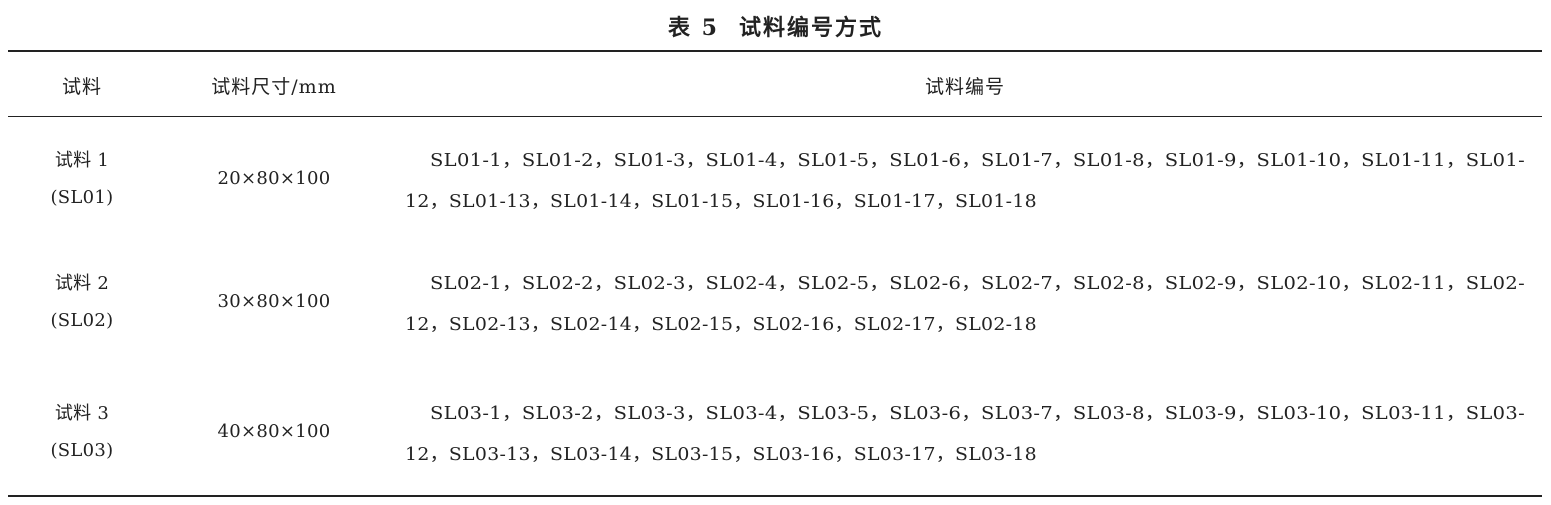  What do you see at coordinates (810, 28) in the screenshot?
I see `table-title: 试料编号方式` at bounding box center [810, 28].